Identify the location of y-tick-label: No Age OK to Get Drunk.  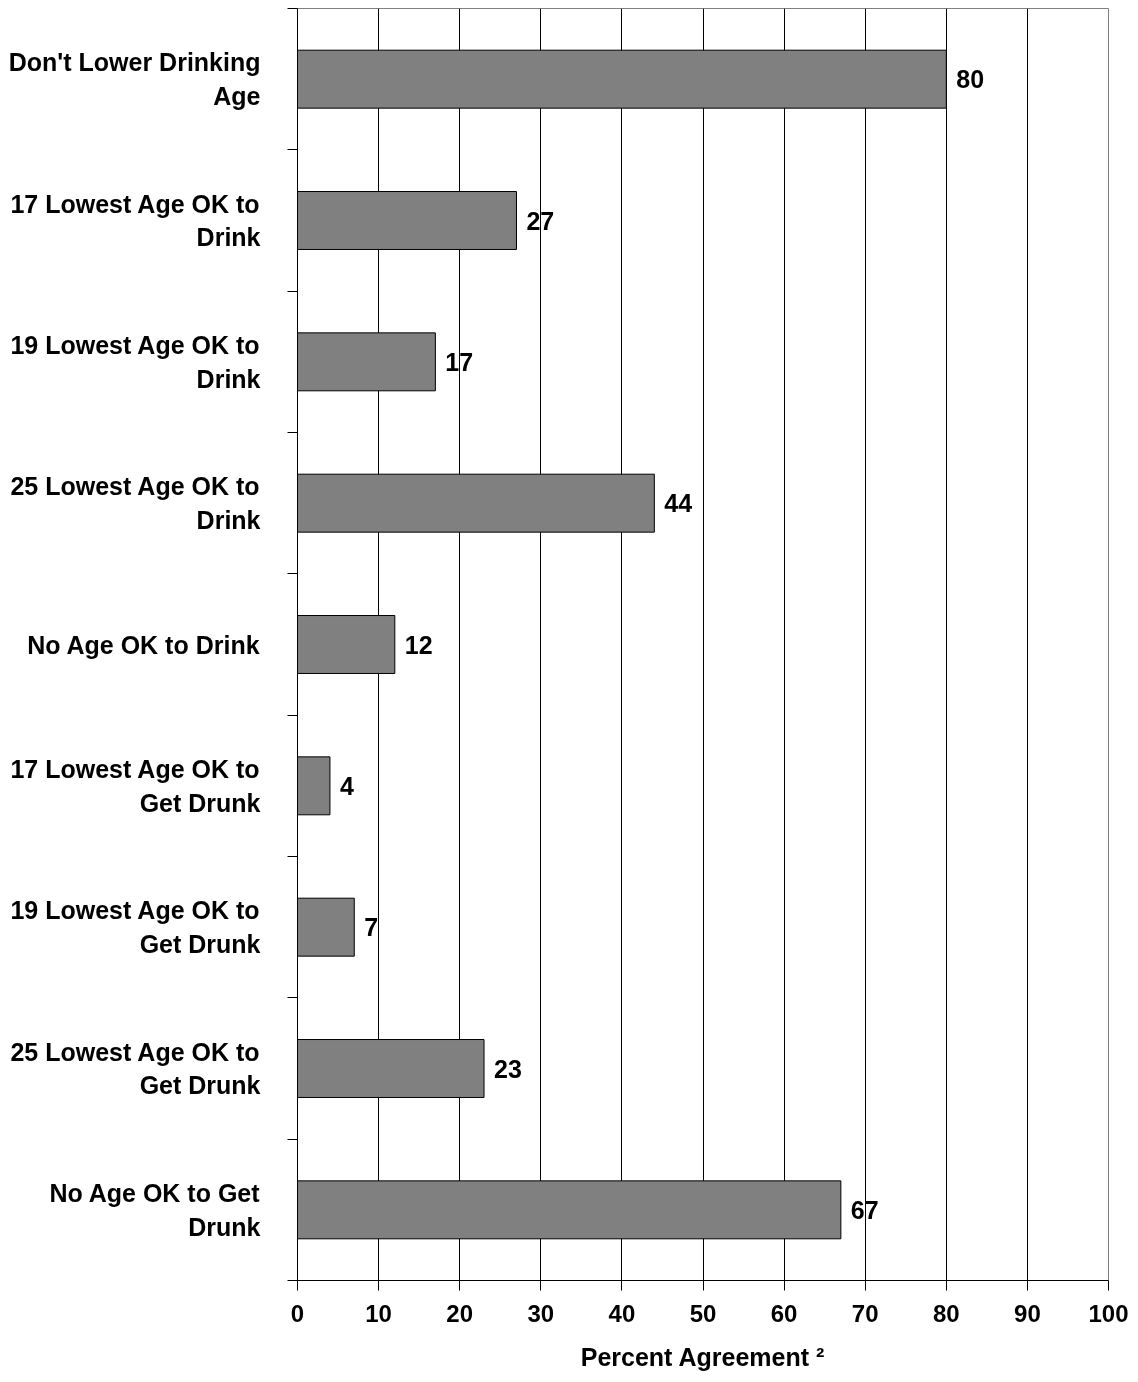
(155, 1210).